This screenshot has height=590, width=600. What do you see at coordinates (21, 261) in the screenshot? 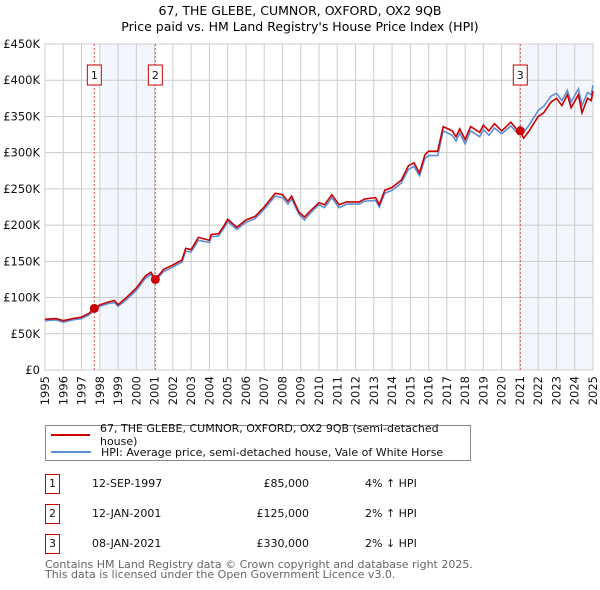
I see `y-tick-label: £150K` at bounding box center [21, 261].